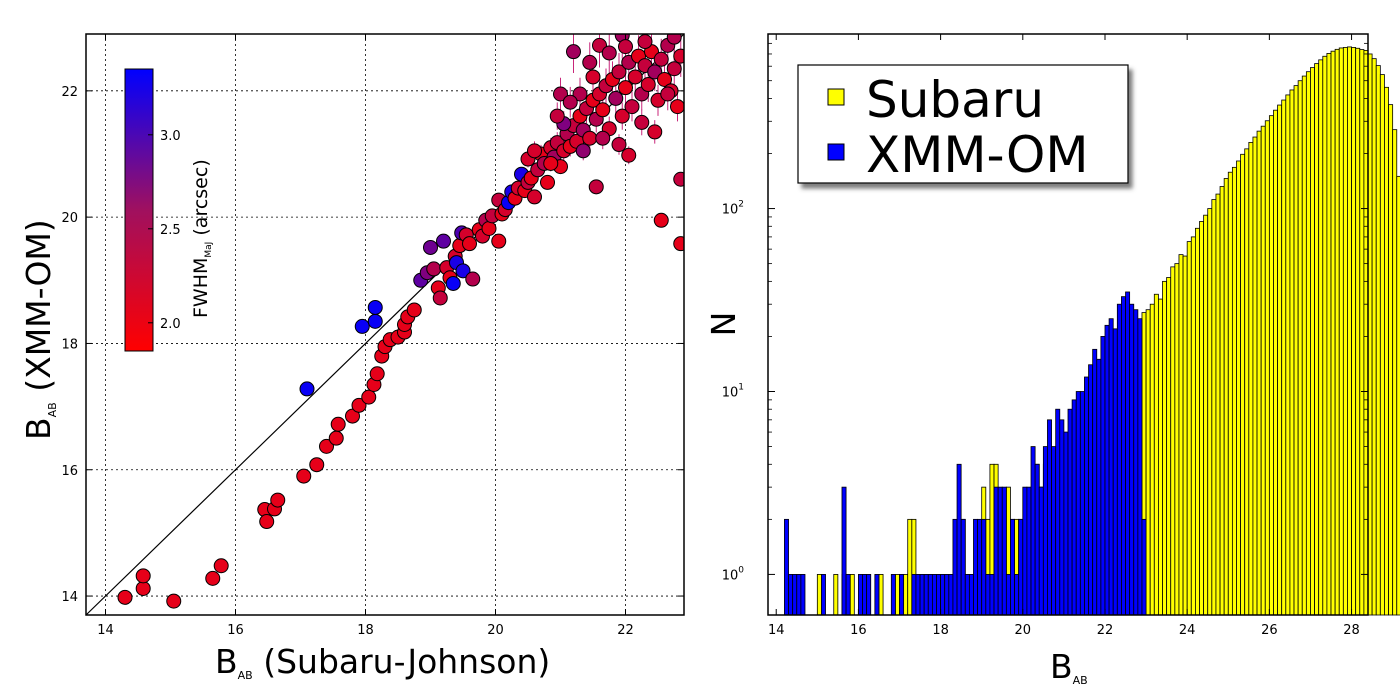 This screenshot has width=1400, height=700. Describe the element at coordinates (38, 428) in the screenshot. I see `scatter-y-label-main: B` at that location.